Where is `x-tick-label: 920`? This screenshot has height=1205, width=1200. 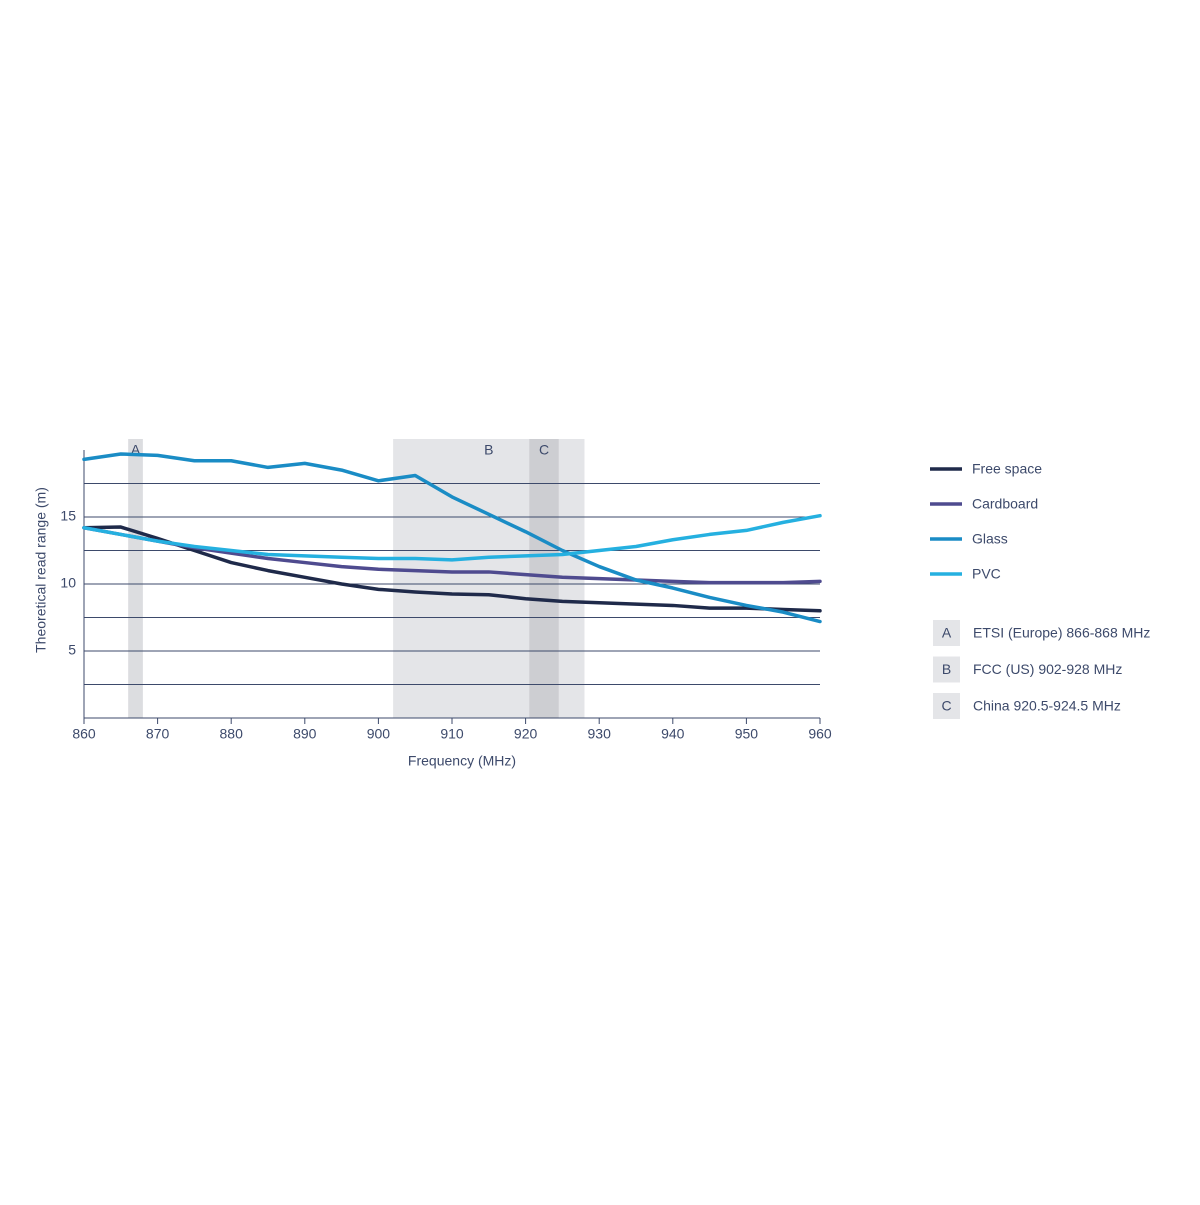 x-tick-label: 920 is located at coordinates (526, 734).